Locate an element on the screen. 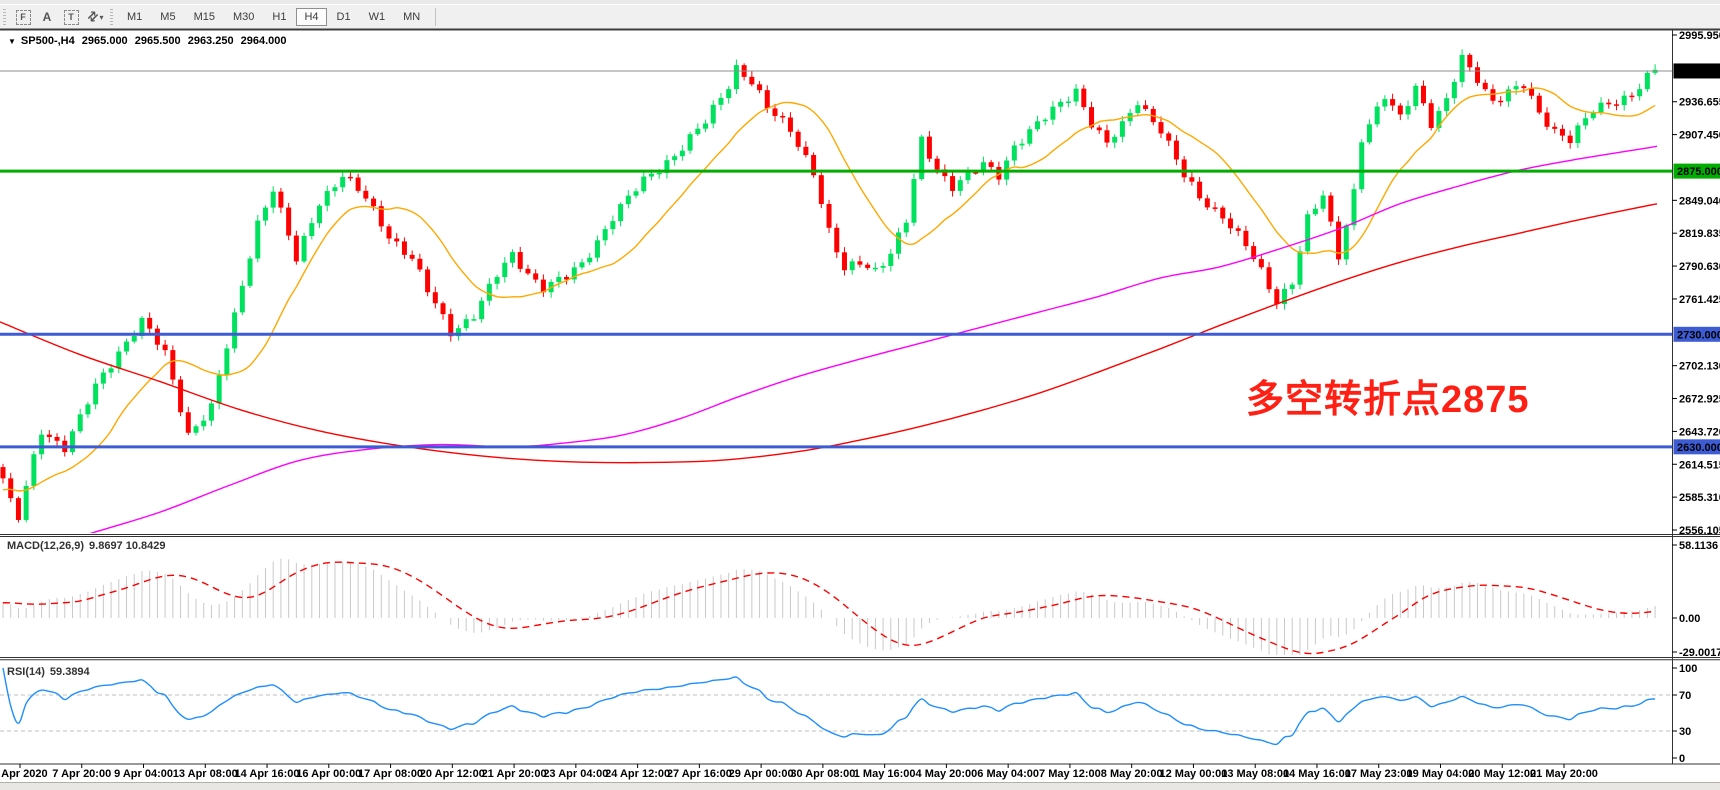  clipped-toolbar-row is located at coordinates (860, 2).